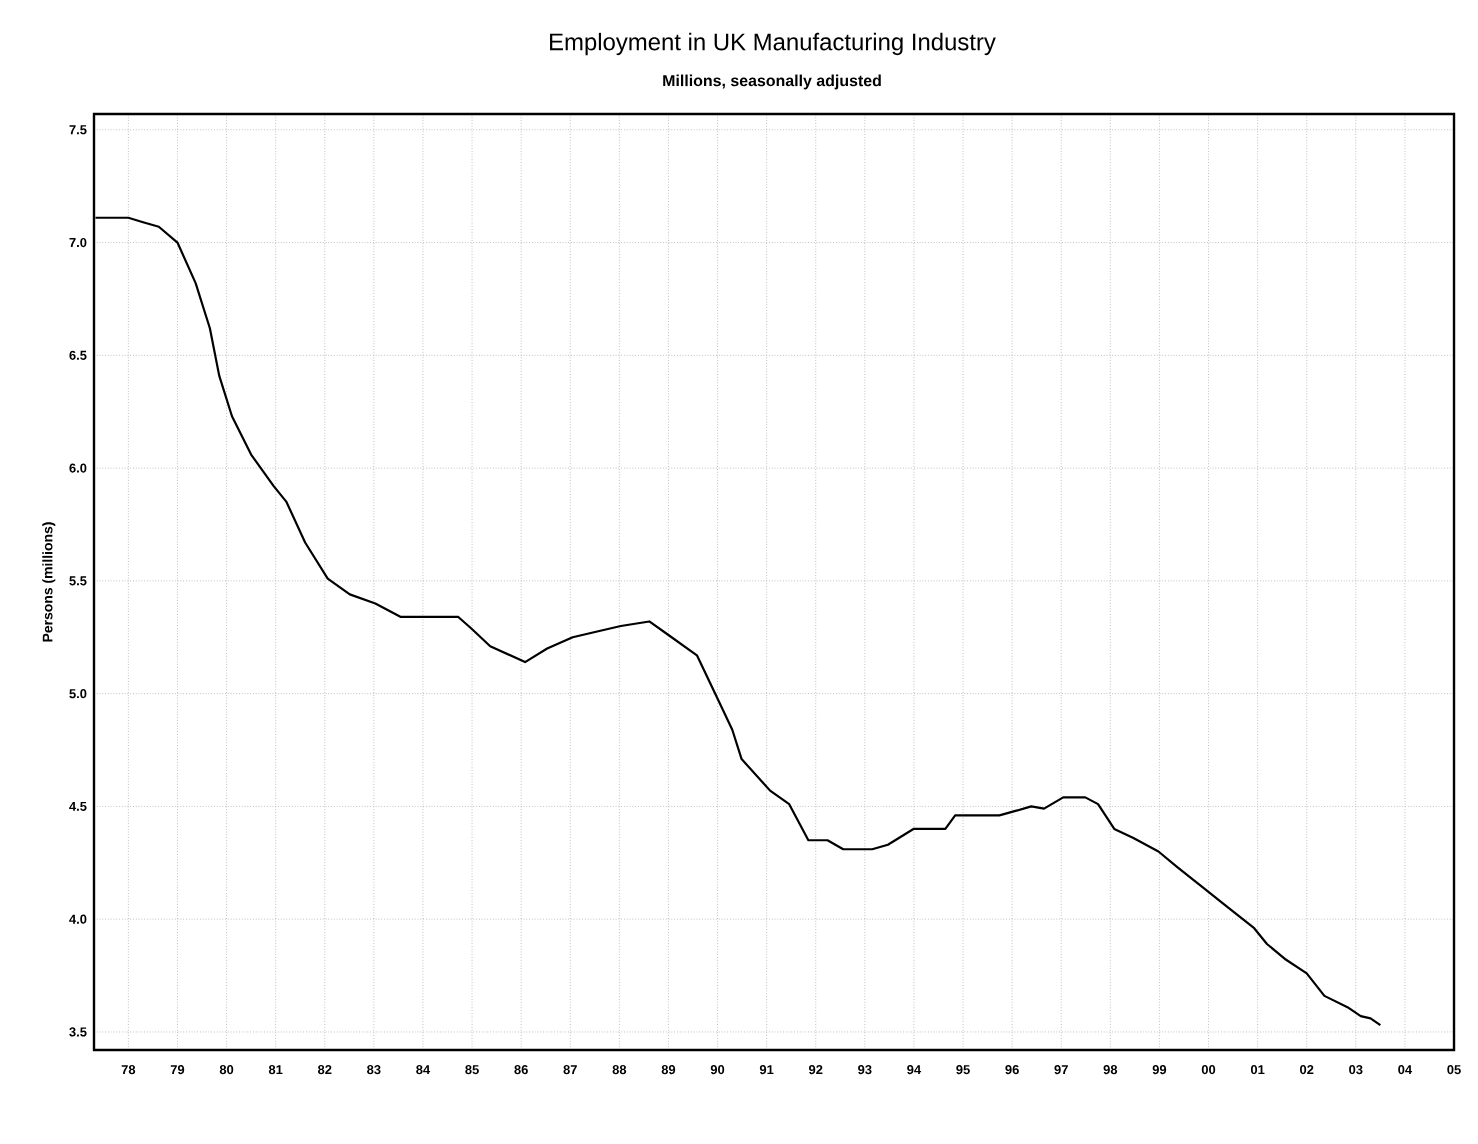 This screenshot has width=1478, height=1144. What do you see at coordinates (773, 44) in the screenshot?
I see `chart-title: Employment in UK Manufacturing Industry` at bounding box center [773, 44].